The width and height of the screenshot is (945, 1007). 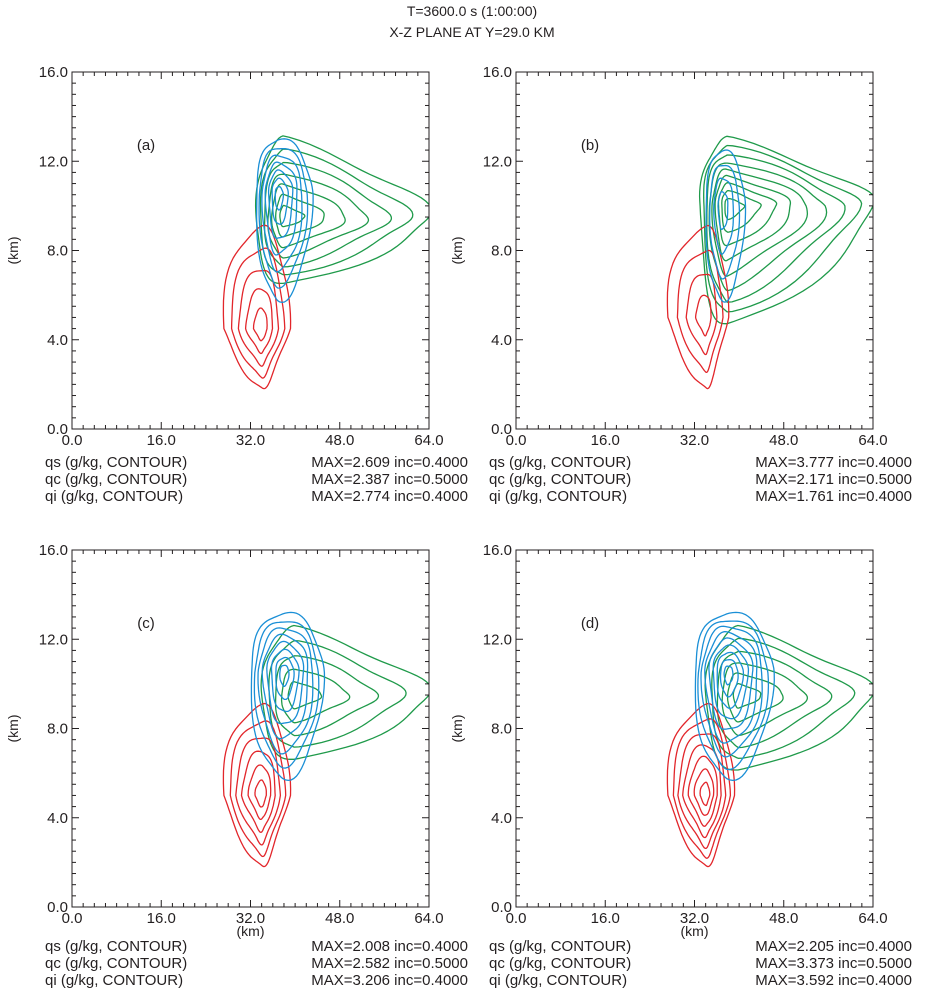 What do you see at coordinates (501, 729) in the screenshot?
I see `y-tick-label: 8.0` at bounding box center [501, 729].